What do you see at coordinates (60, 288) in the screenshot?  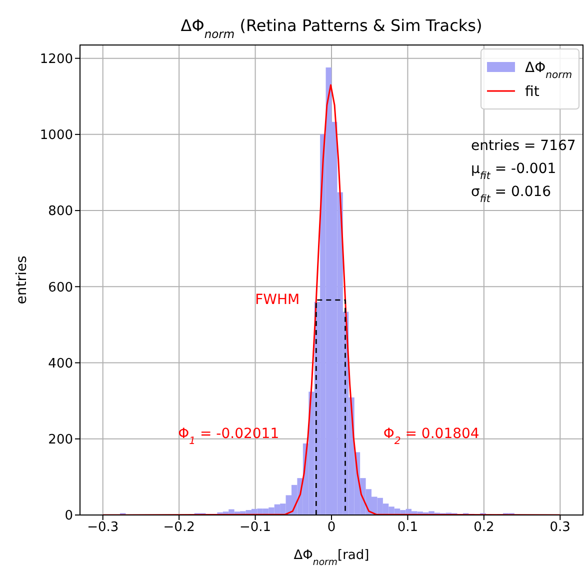 I see `y-tick-label: 600` at bounding box center [60, 288].